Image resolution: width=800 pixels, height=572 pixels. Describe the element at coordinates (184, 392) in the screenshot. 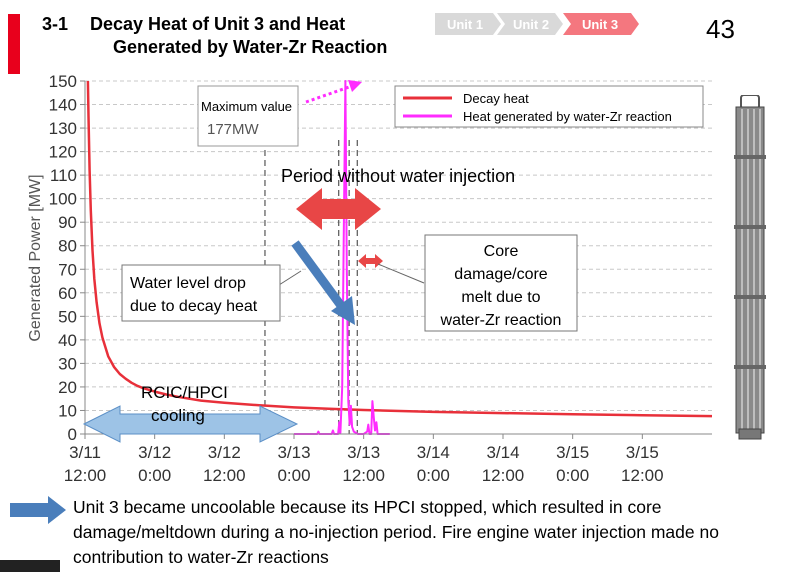

I see `cooling-label-line-1: RCIC/HPCI` at that location.